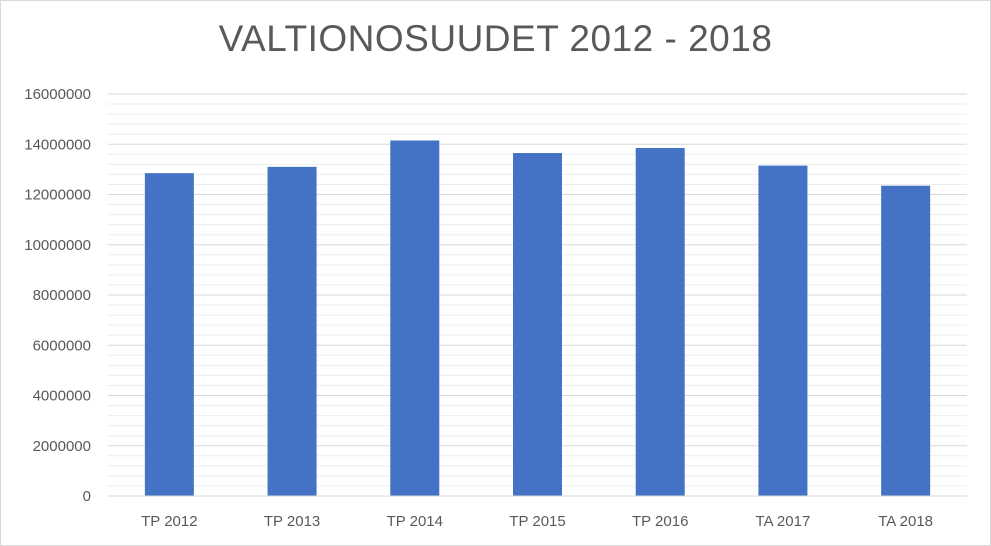 The width and height of the screenshot is (991, 546). What do you see at coordinates (905, 521) in the screenshot?
I see `x-category-label: TA 2018` at bounding box center [905, 521].